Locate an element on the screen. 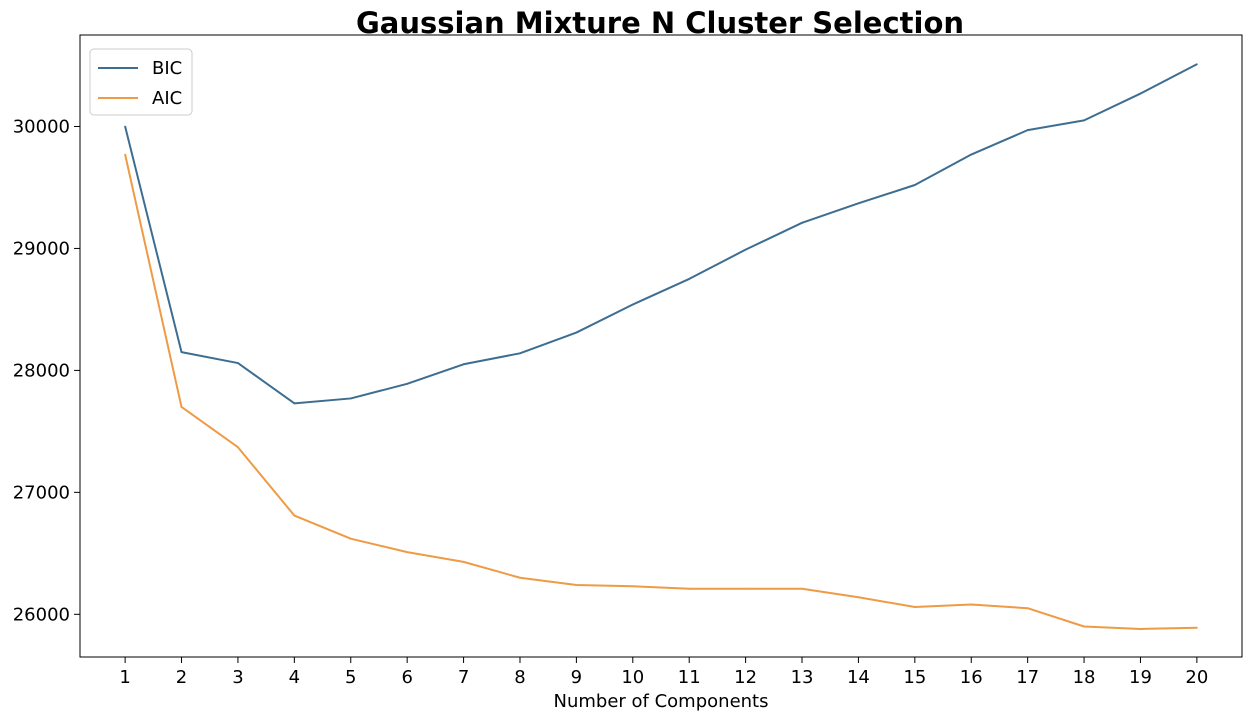 This screenshot has height=717, width=1251. x-tick-label: 19 is located at coordinates (1140, 677).